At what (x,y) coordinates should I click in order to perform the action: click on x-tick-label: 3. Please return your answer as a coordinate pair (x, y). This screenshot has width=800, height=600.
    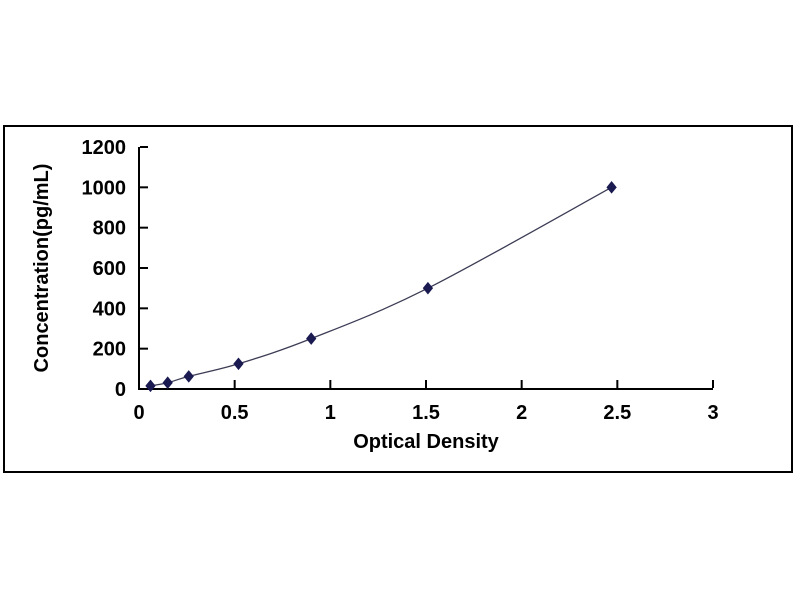
    Looking at the image, I should click on (712, 413).